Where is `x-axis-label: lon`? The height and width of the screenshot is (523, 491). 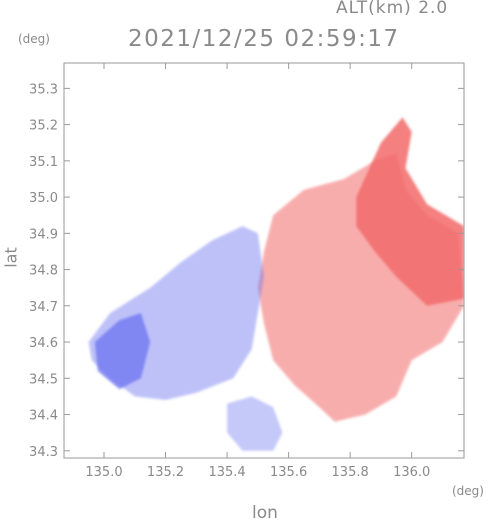 x-axis-label: lon is located at coordinates (265, 513).